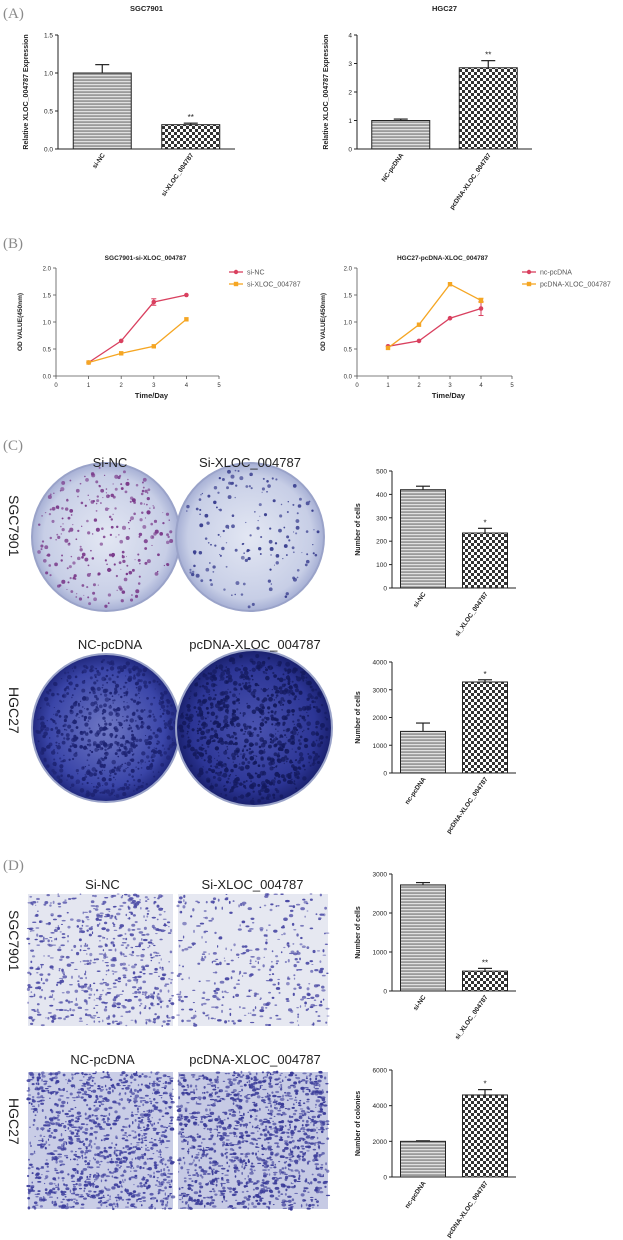  I want to click on legend-marker, so click(236, 272).